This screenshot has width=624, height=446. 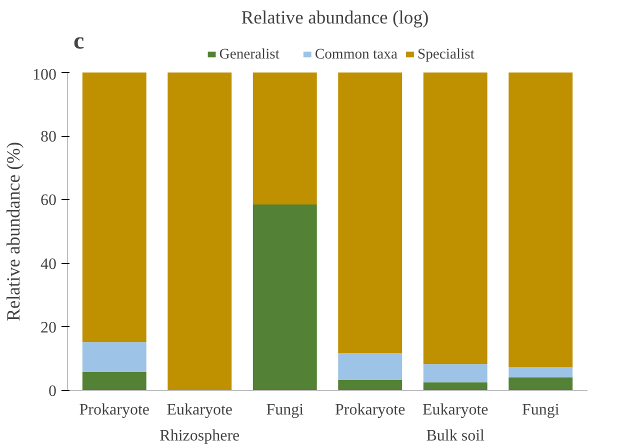 What do you see at coordinates (456, 436) in the screenshot?
I see `text: Bulk soil` at bounding box center [456, 436].